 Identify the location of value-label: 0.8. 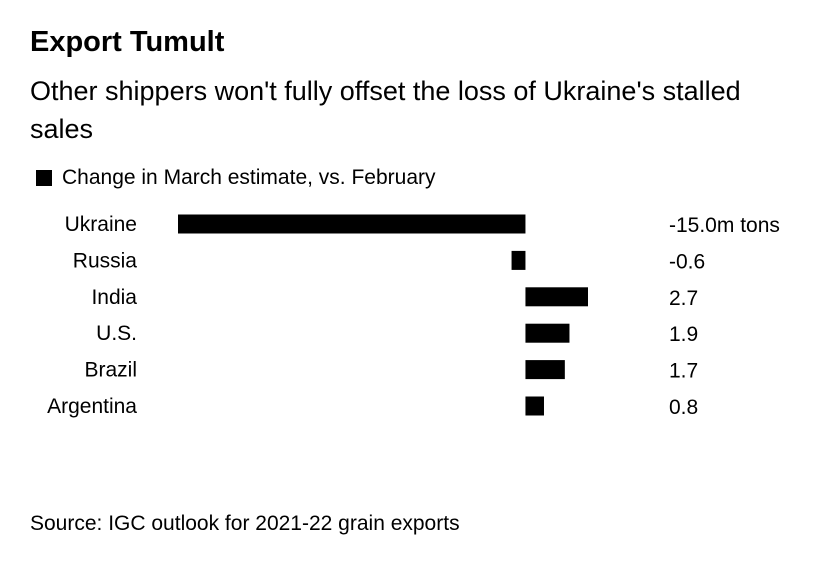
(683, 407).